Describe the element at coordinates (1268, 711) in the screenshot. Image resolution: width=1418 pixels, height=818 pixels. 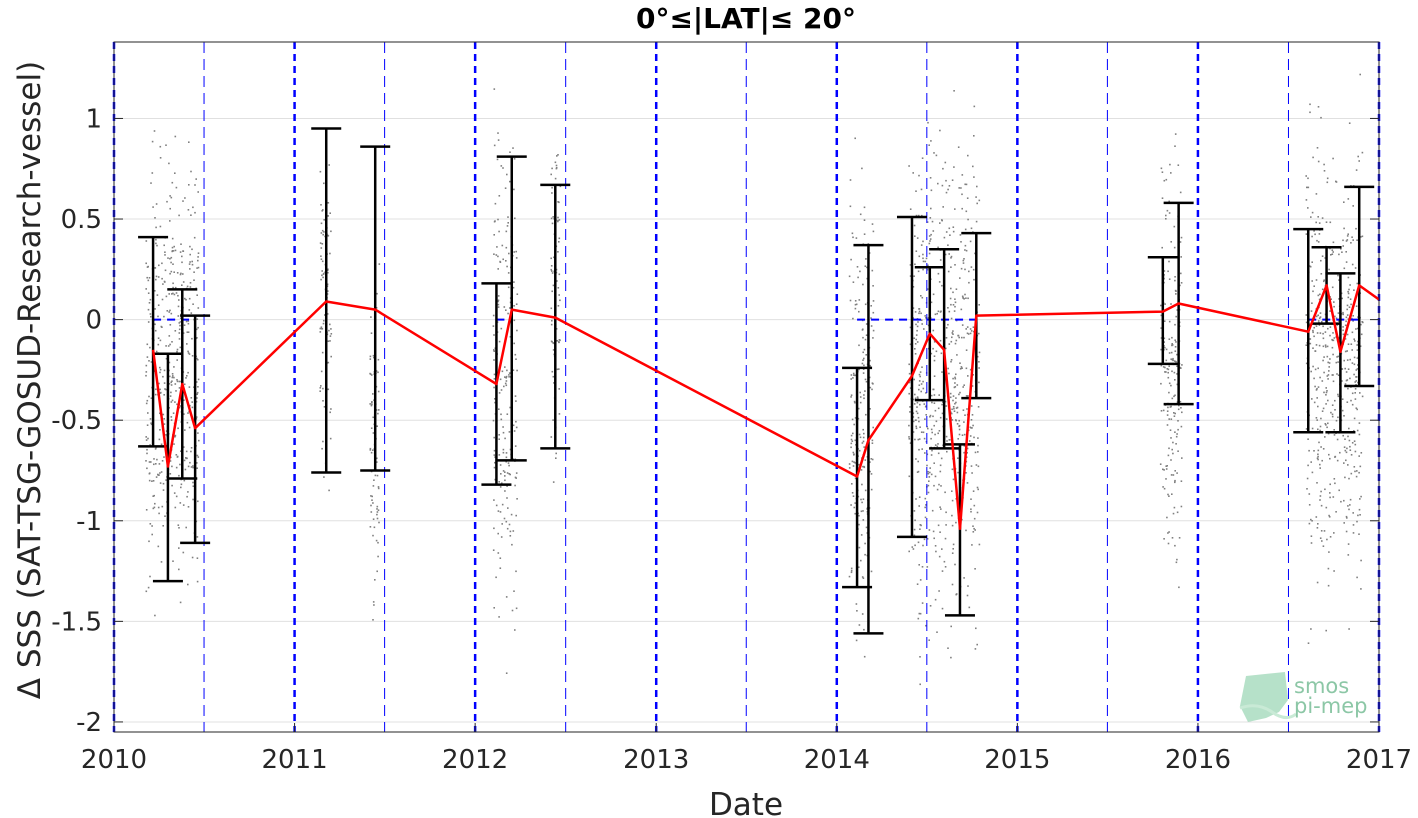
I see `logo-wave-icon` at that location.